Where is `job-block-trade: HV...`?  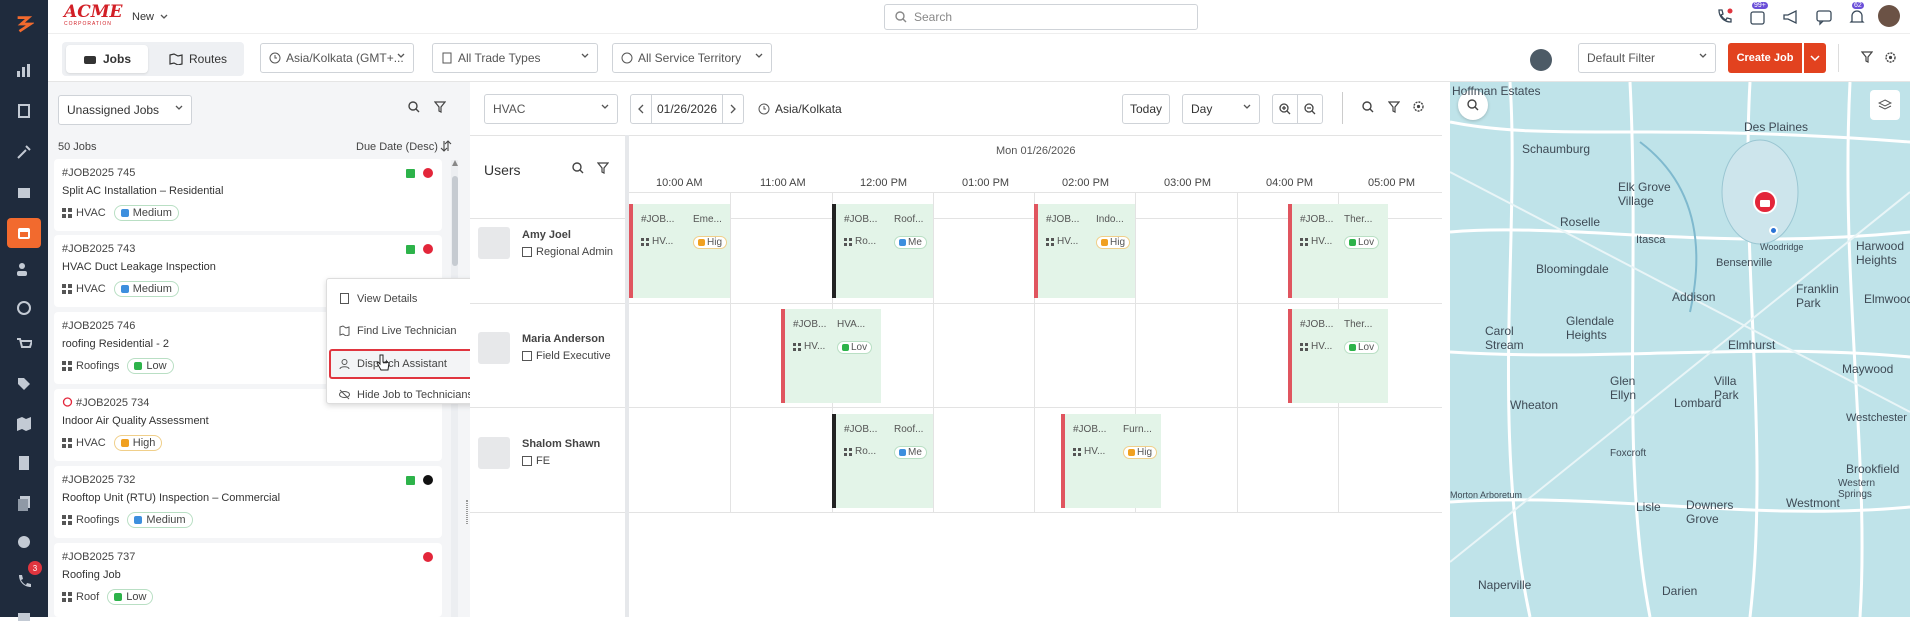 job-block-trade: HV... is located at coordinates (657, 241).